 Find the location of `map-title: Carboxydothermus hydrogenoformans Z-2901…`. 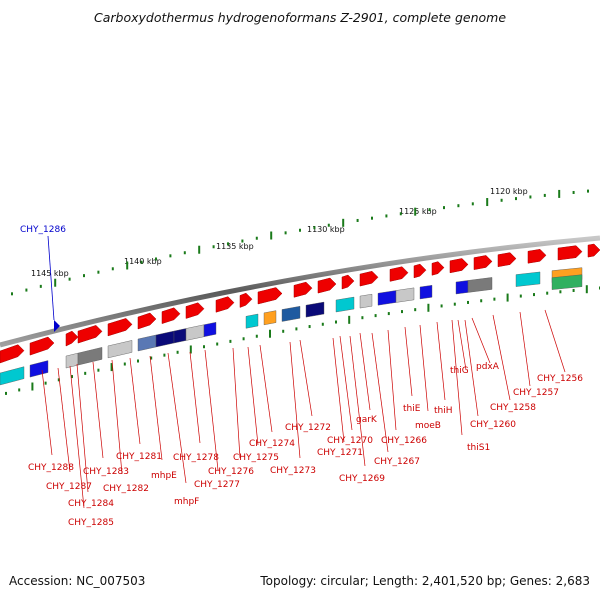

map-title: Carboxydothermus hydrogenoformans Z-2901… is located at coordinates (300, 17).